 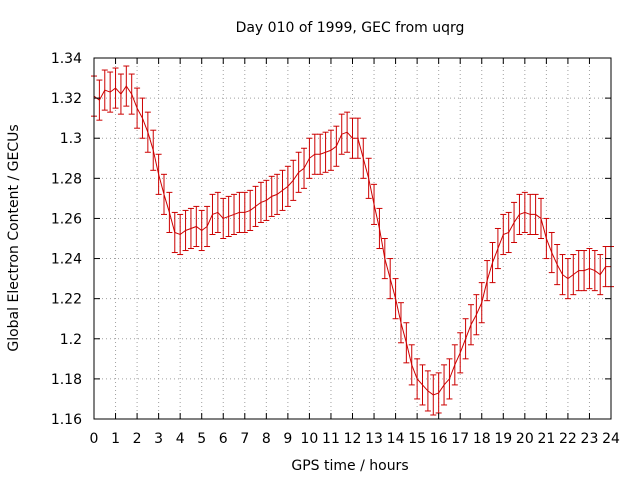 I want to click on x-tick-label: 9, so click(x=287, y=439).